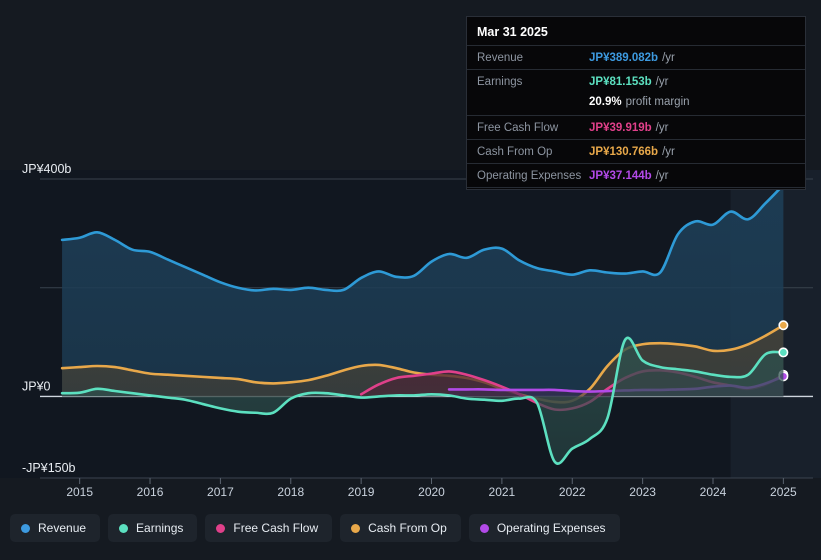 The height and width of the screenshot is (560, 821). I want to click on x-axis-tick-label: 2025, so click(783, 492).